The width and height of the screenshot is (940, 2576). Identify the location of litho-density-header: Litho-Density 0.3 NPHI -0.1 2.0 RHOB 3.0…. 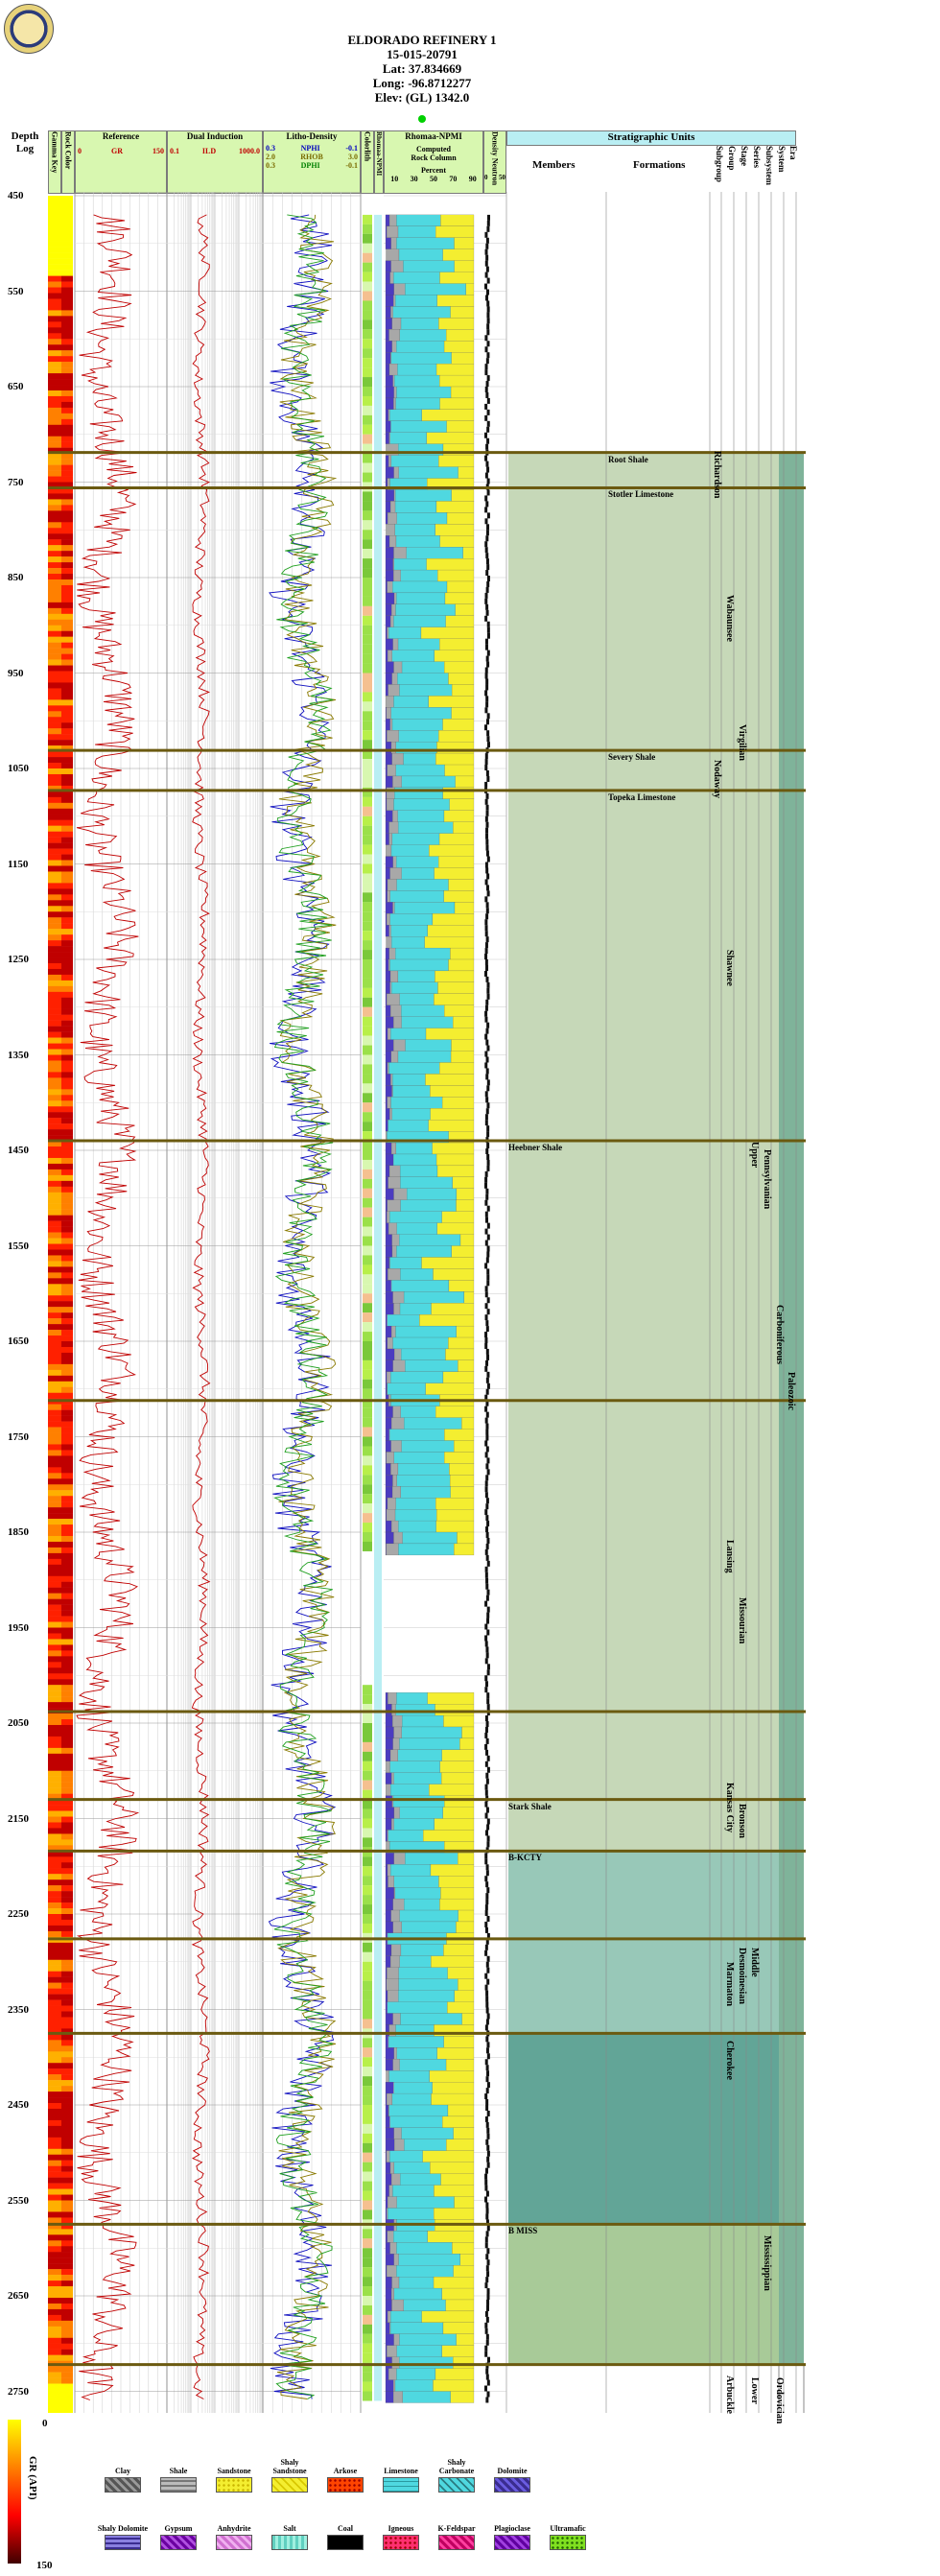
(312, 162).